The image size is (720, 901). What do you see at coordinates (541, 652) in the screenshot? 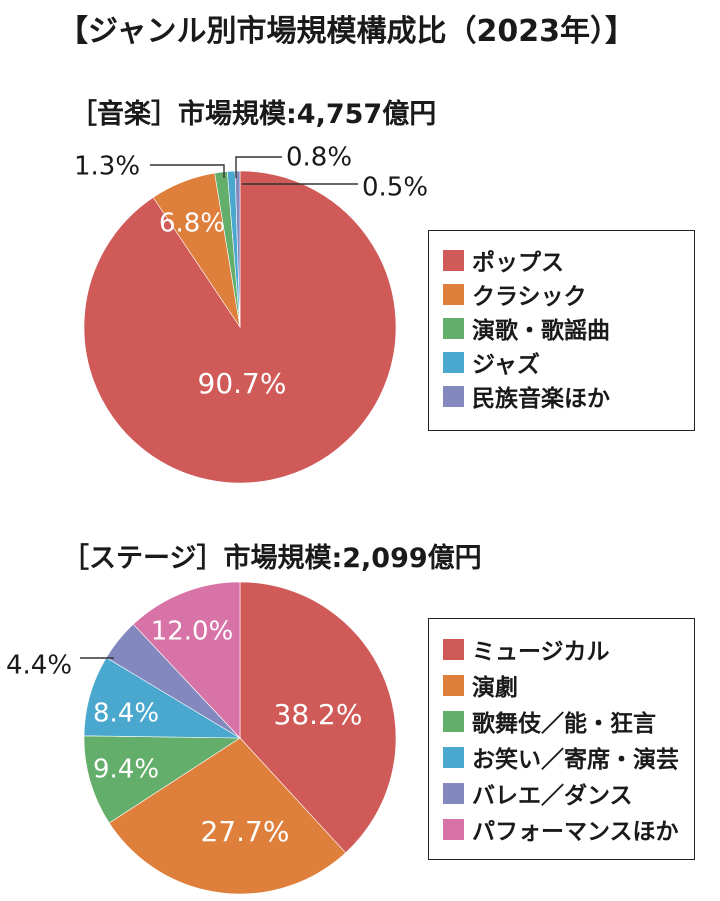
I see `legend-label: ミュージカル` at bounding box center [541, 652].